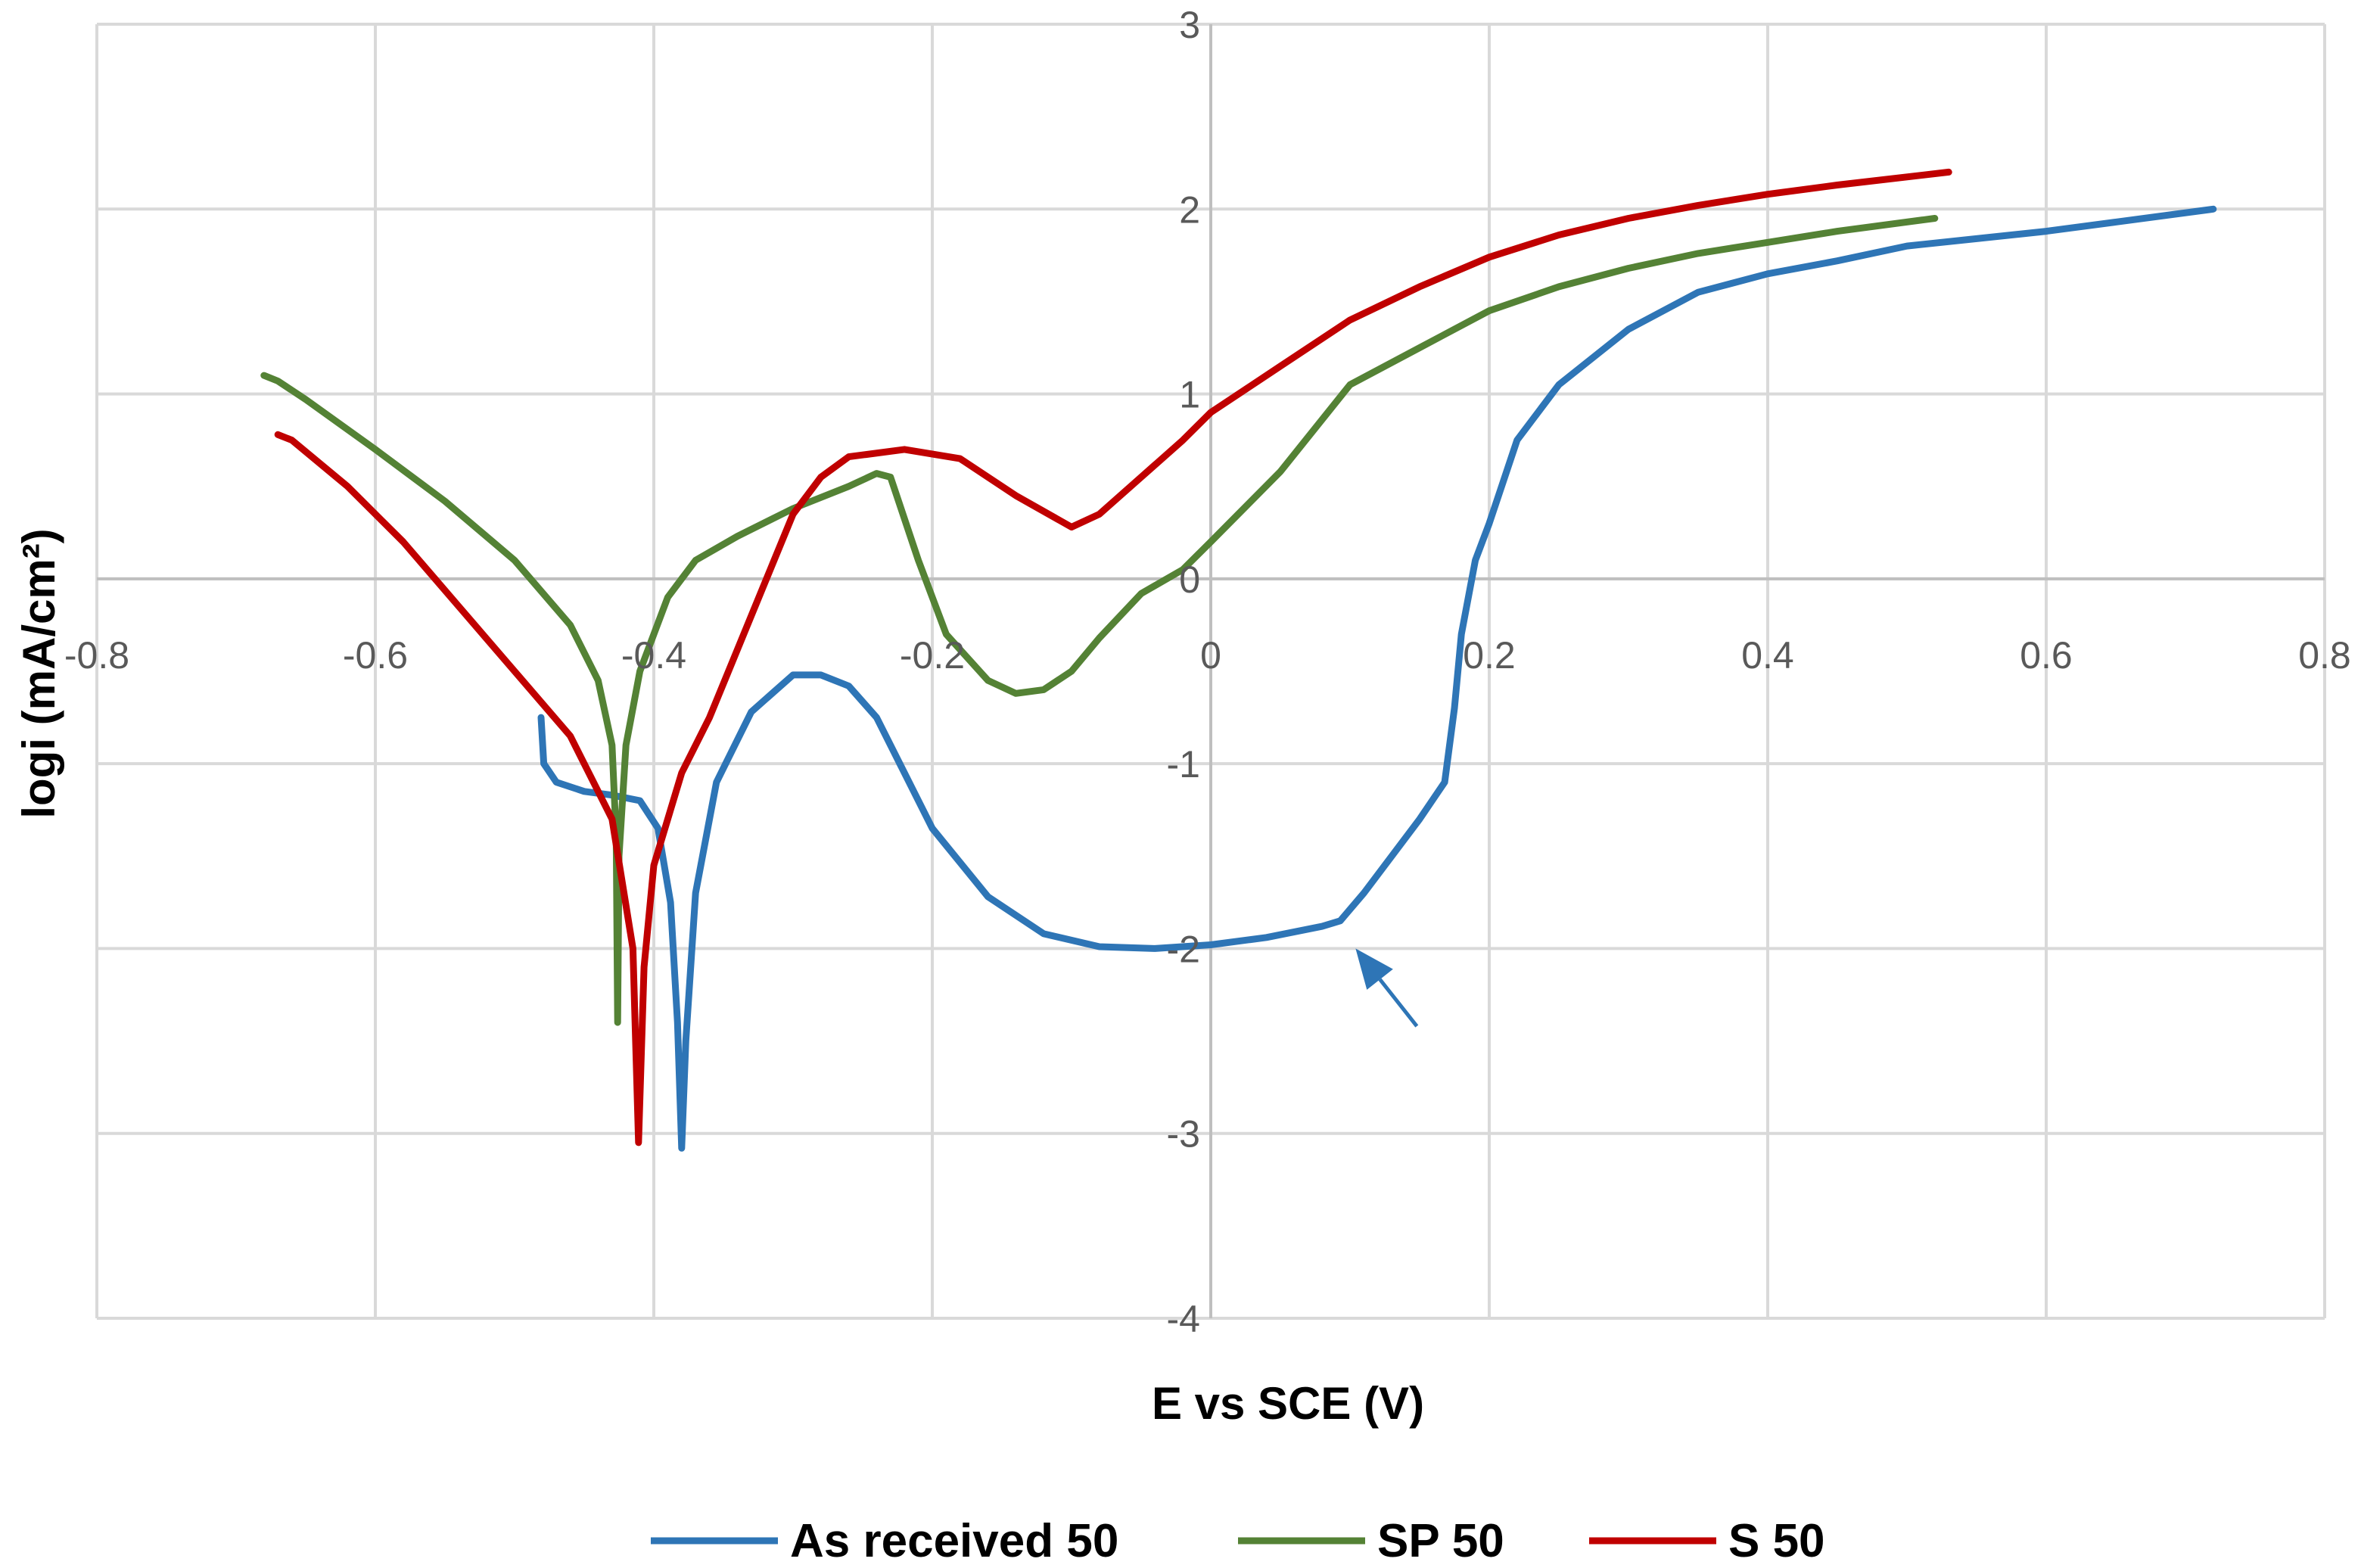  I want to click on legend-label: SP 50, so click(1440, 1541).